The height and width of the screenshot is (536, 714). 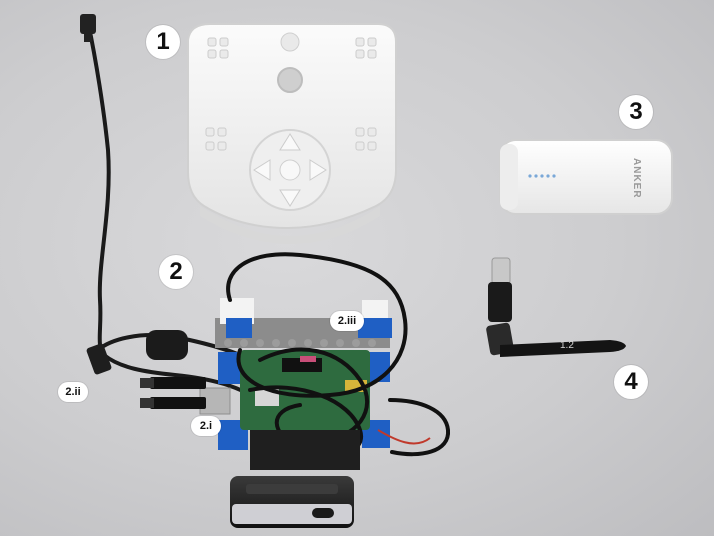 I want to click on ferrite-bead, so click(x=167, y=345).